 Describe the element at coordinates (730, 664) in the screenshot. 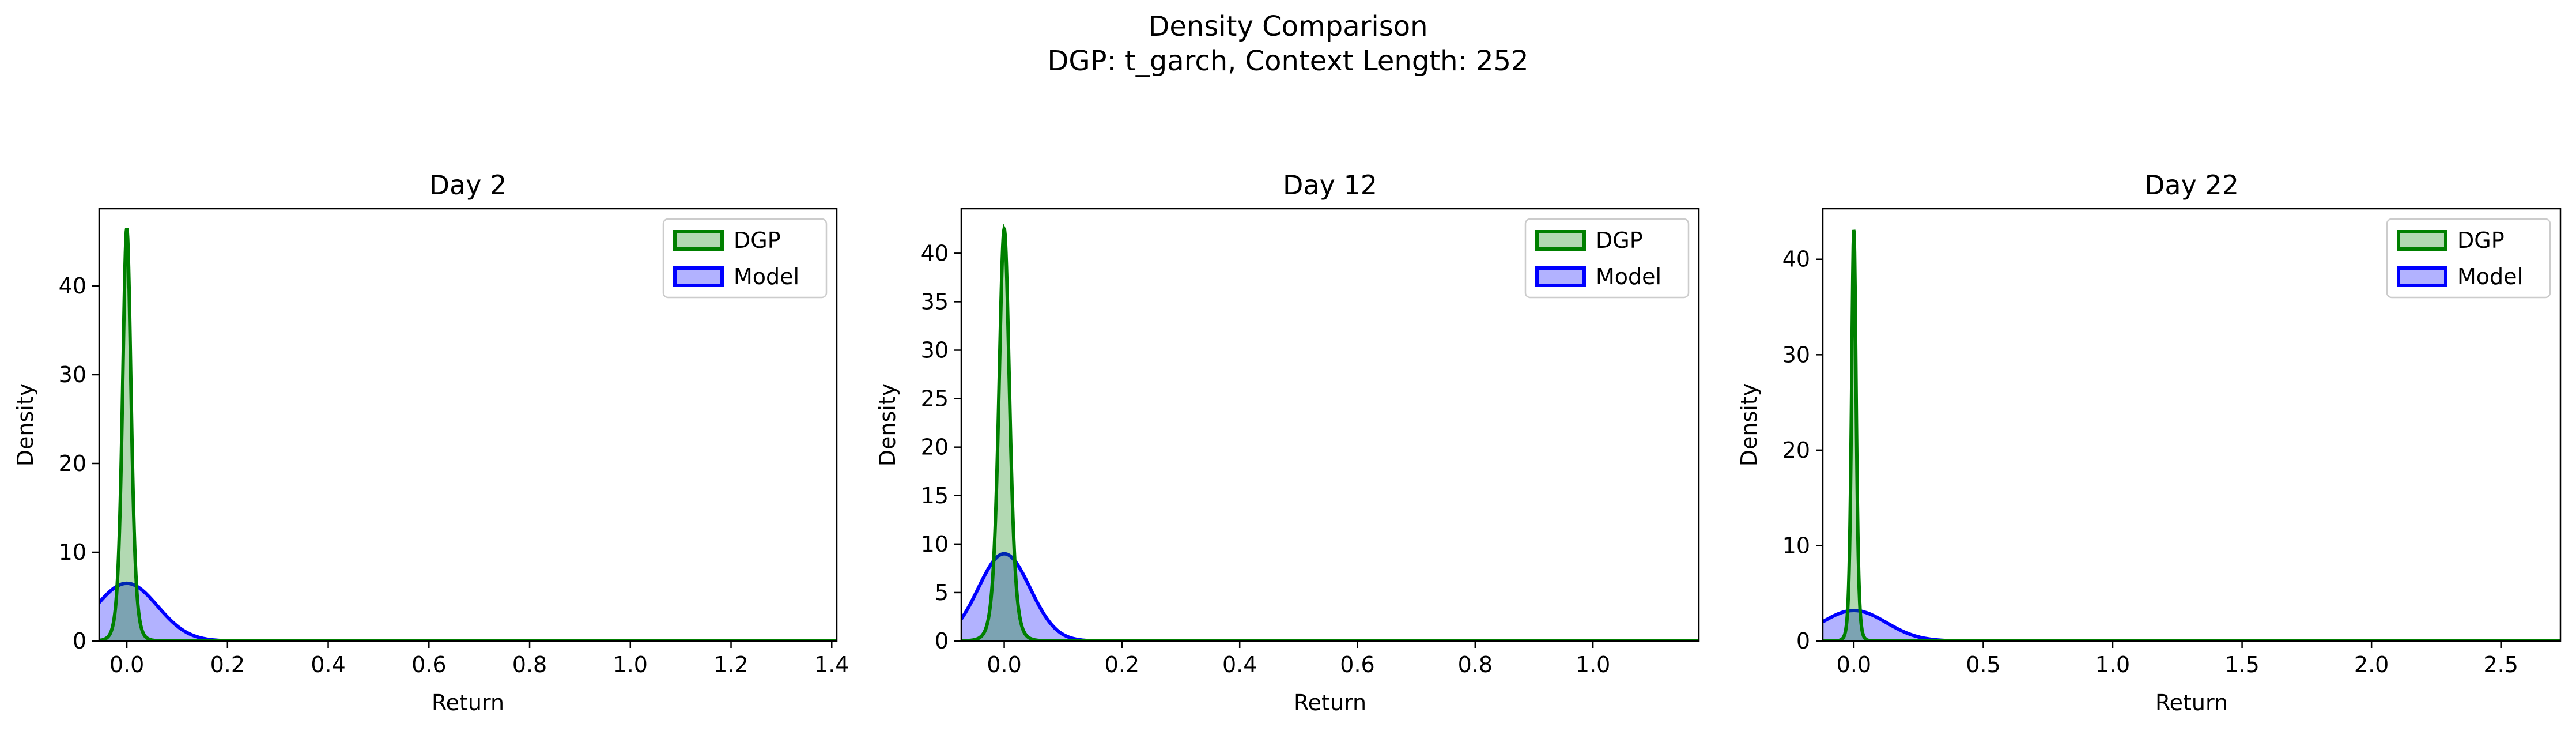

I see `x-tick-label: 1.2` at that location.